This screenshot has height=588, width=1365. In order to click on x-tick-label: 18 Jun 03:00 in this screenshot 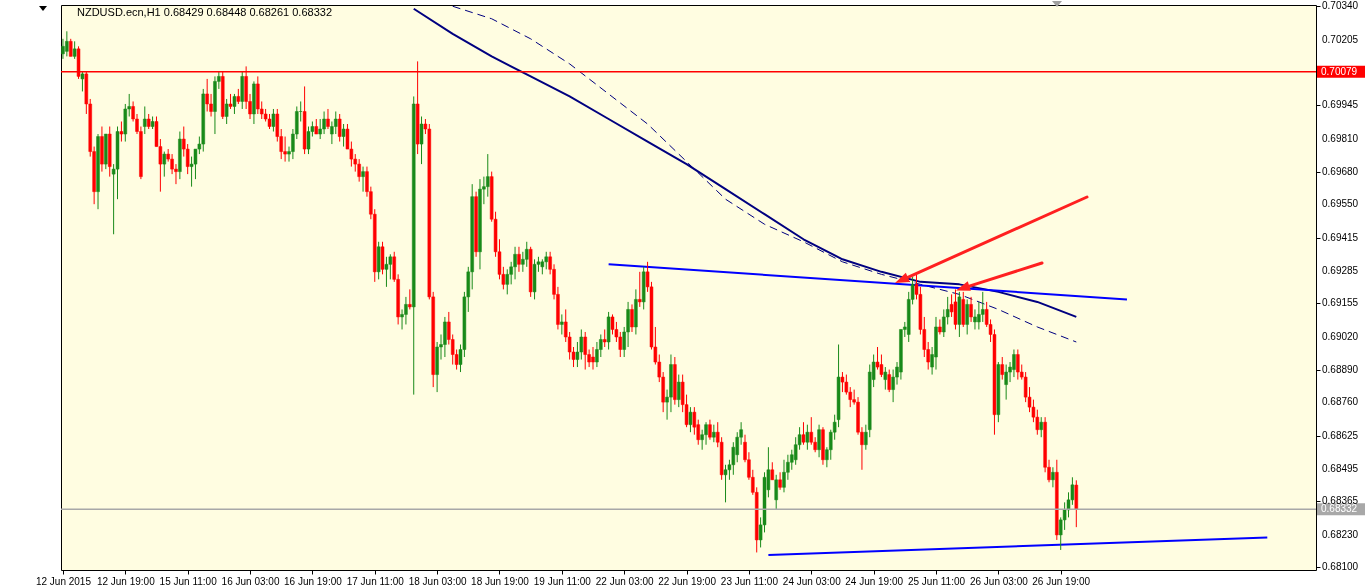, I will do `click(437, 581)`.